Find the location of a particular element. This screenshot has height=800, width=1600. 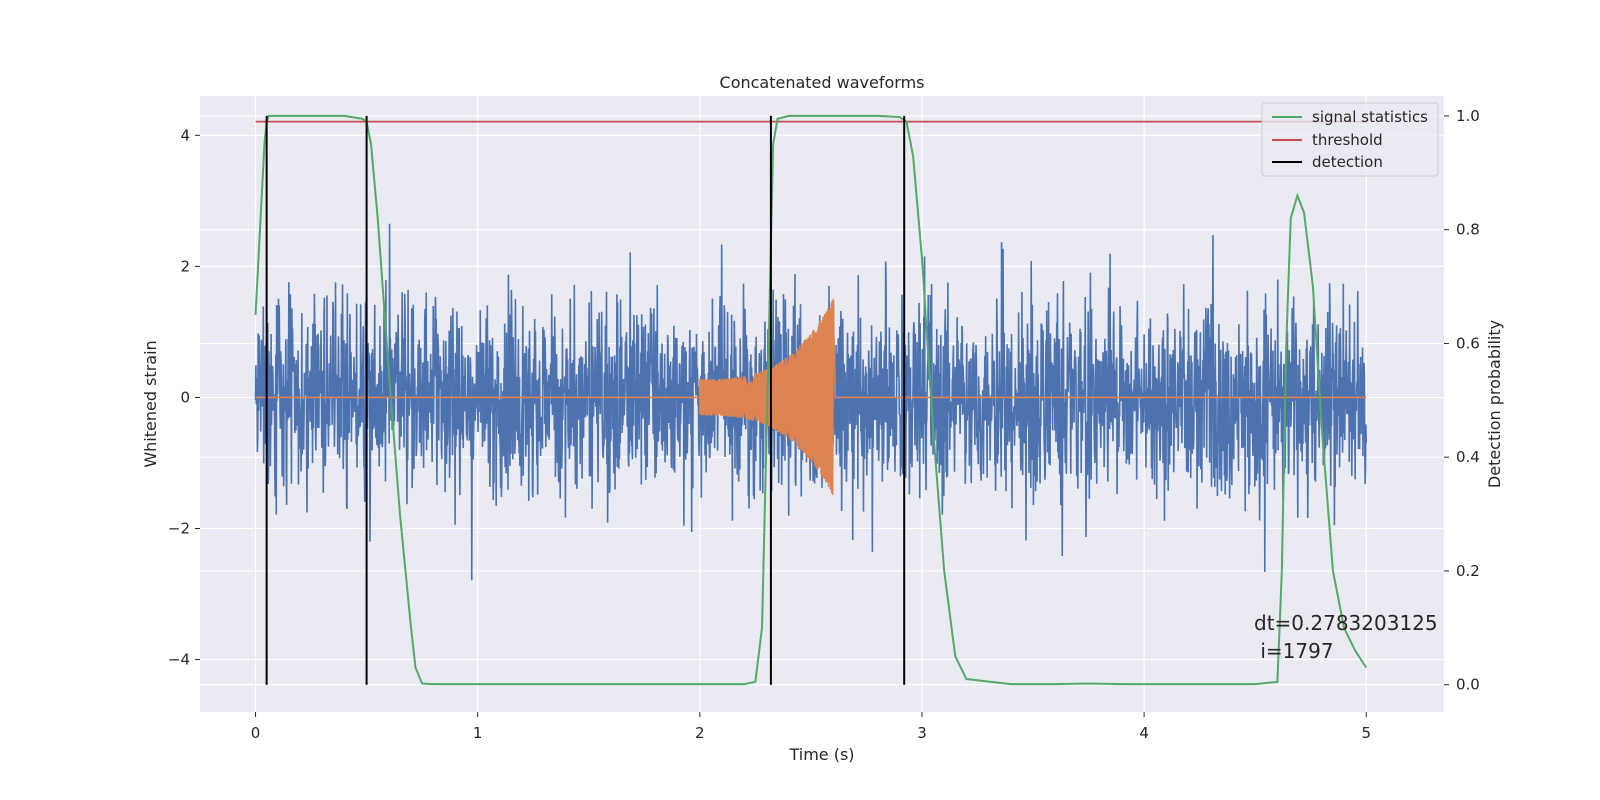

y2-tick-label: 1.0 is located at coordinates (1468, 116).